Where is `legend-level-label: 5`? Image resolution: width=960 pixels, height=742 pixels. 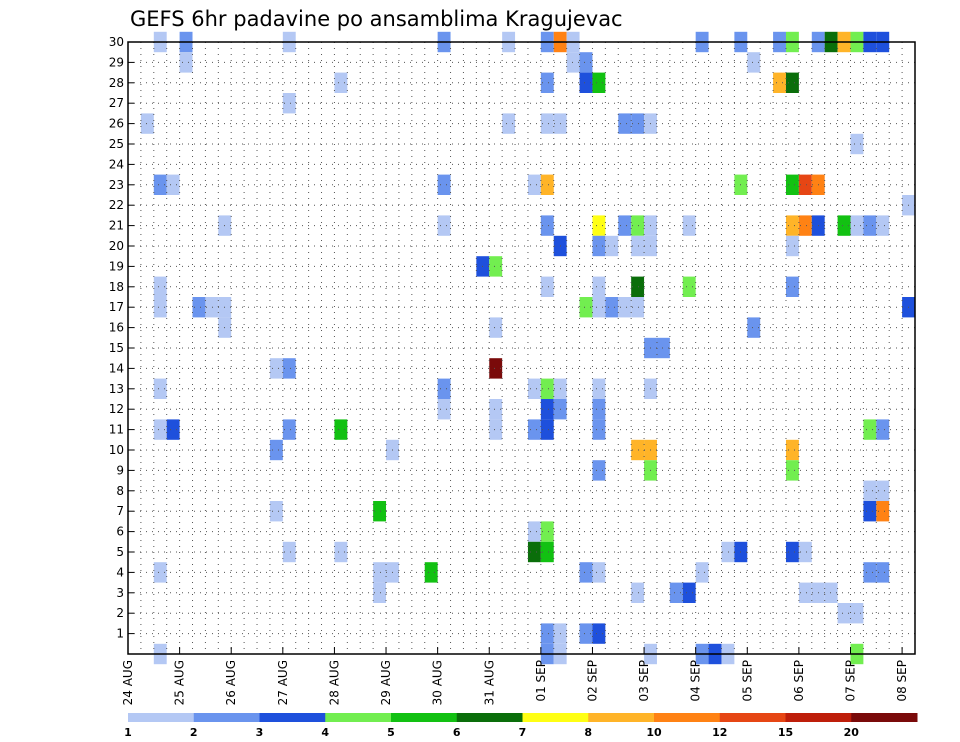 legend-level-label: 5 is located at coordinates (391, 732).